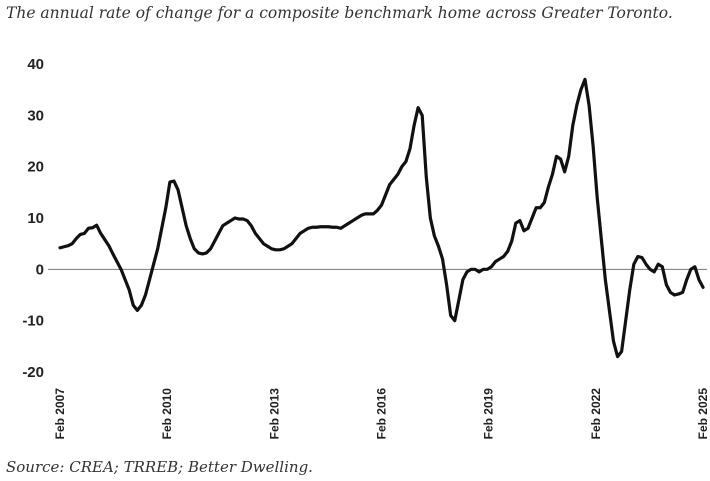  Describe the element at coordinates (33, 321) in the screenshot. I see `y-tick-label: -10` at that location.